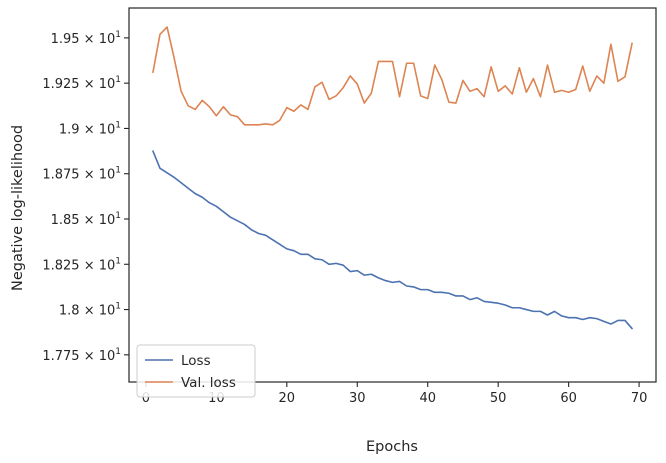 The image size is (666, 463). What do you see at coordinates (395, 394) in the screenshot?
I see `x-axis: 0 10 20 30 40 50 60 70` at bounding box center [395, 394].